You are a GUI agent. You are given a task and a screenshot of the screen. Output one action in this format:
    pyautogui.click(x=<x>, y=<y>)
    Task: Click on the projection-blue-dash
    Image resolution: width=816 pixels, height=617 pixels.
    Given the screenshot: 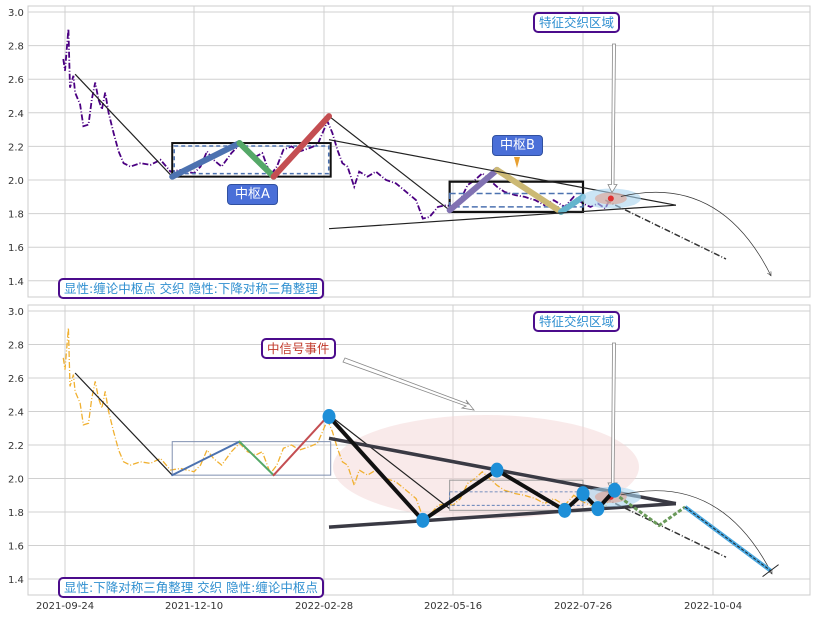 What is the action you would take?
    pyautogui.click(x=727, y=539)
    